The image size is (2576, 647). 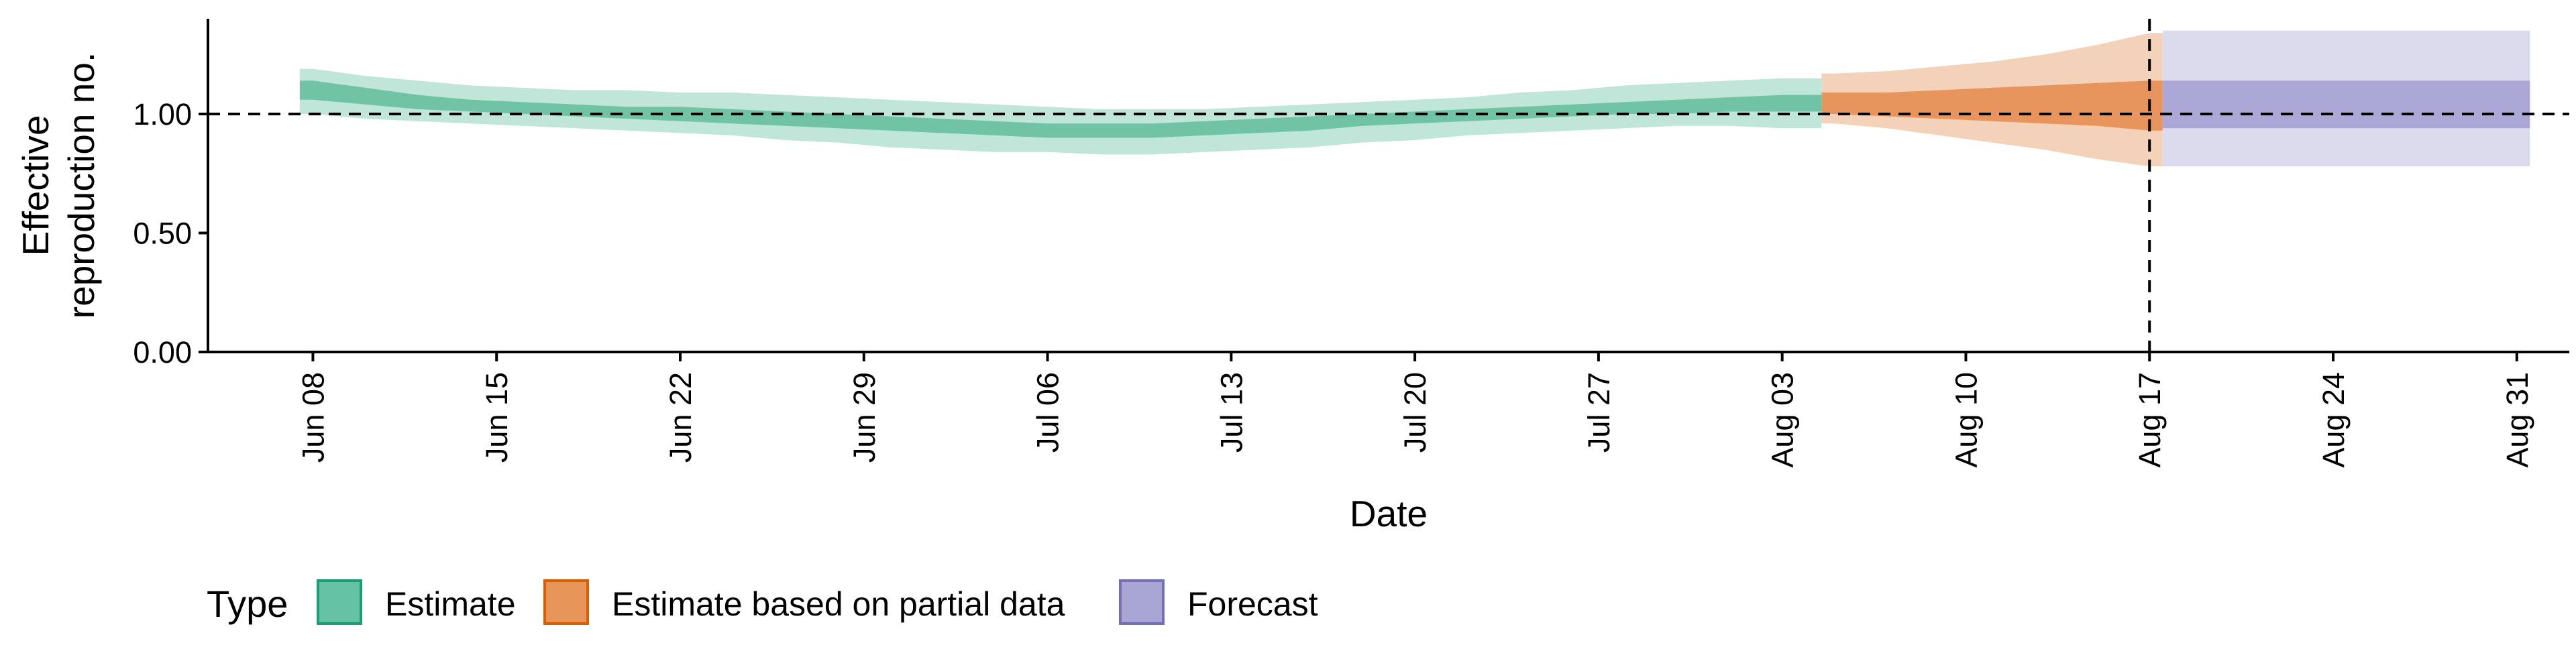 What do you see at coordinates (1252, 604) in the screenshot?
I see `legend-label-forecast: Forecast` at bounding box center [1252, 604].